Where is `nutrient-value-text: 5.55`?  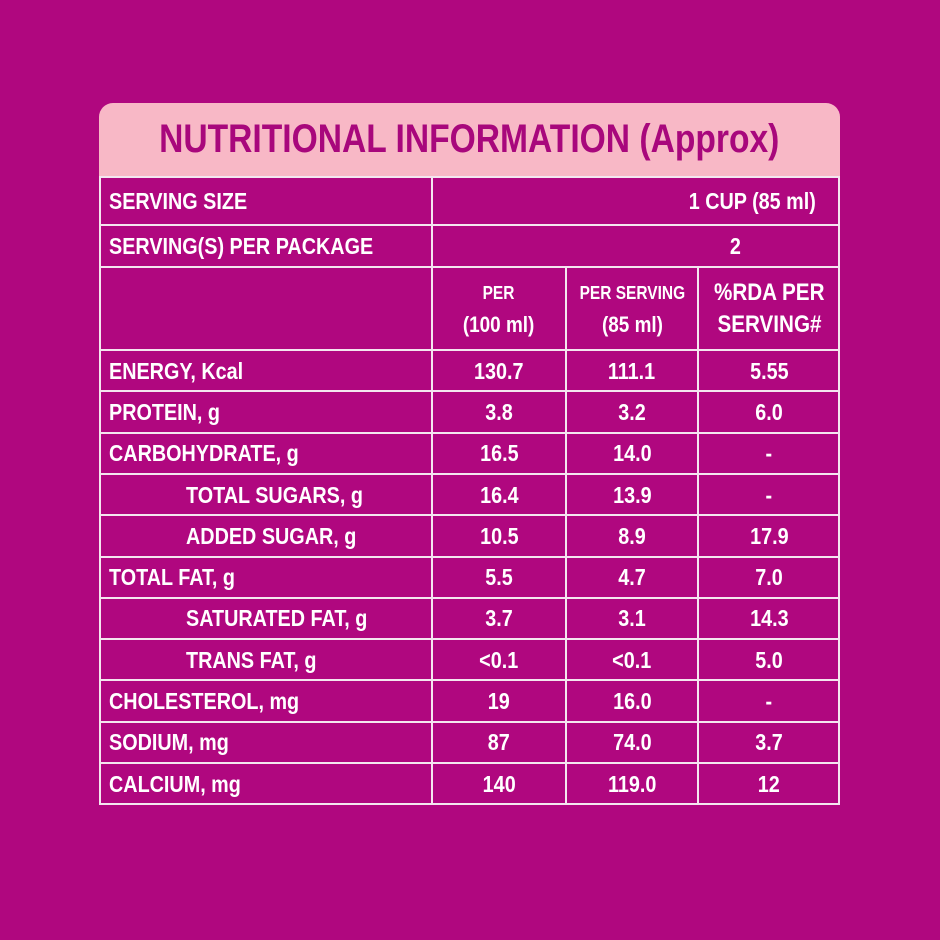
nutrient-value-text: 5.55 is located at coordinates (769, 370).